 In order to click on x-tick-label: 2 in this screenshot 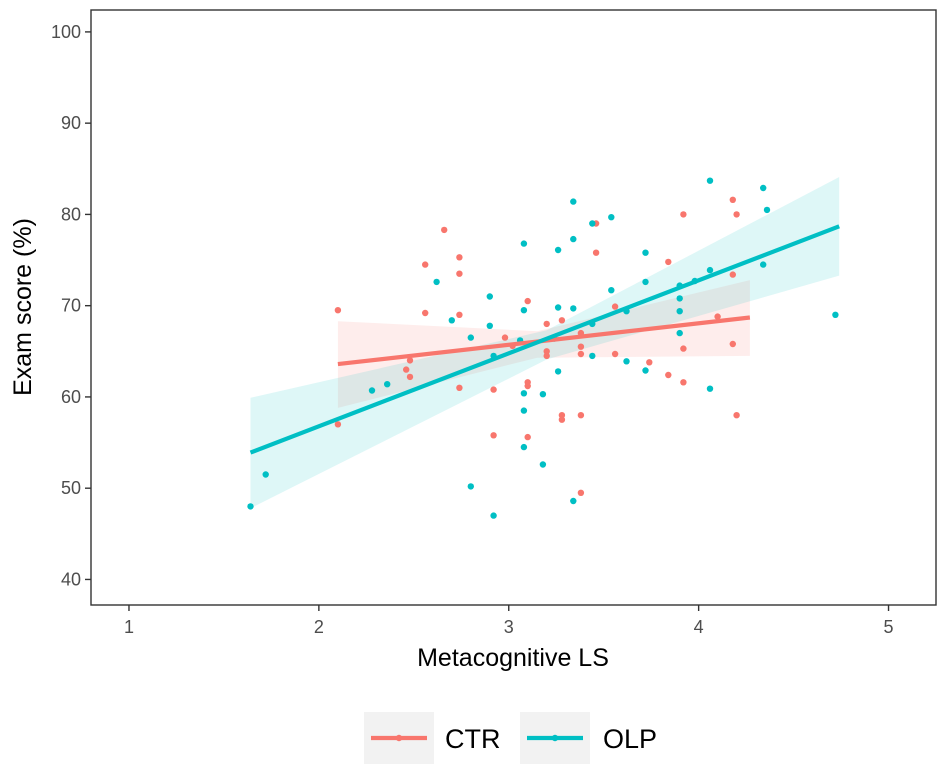, I will do `click(319, 627)`.